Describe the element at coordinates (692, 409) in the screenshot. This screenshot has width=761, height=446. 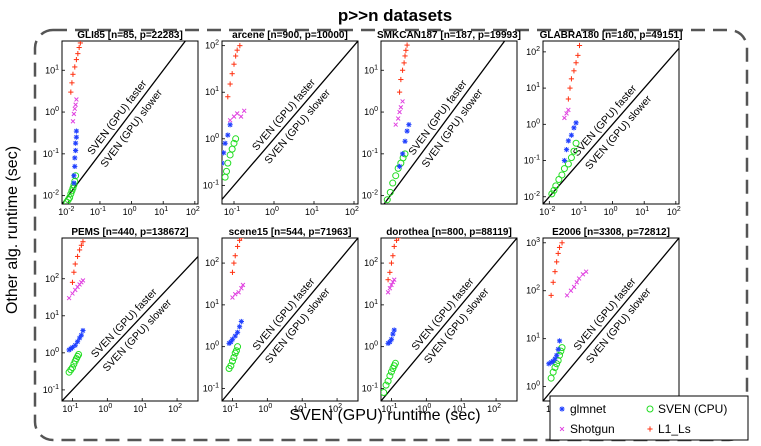
I see `legend-label-sven_cpu: SVEN (CPU)` at that location.